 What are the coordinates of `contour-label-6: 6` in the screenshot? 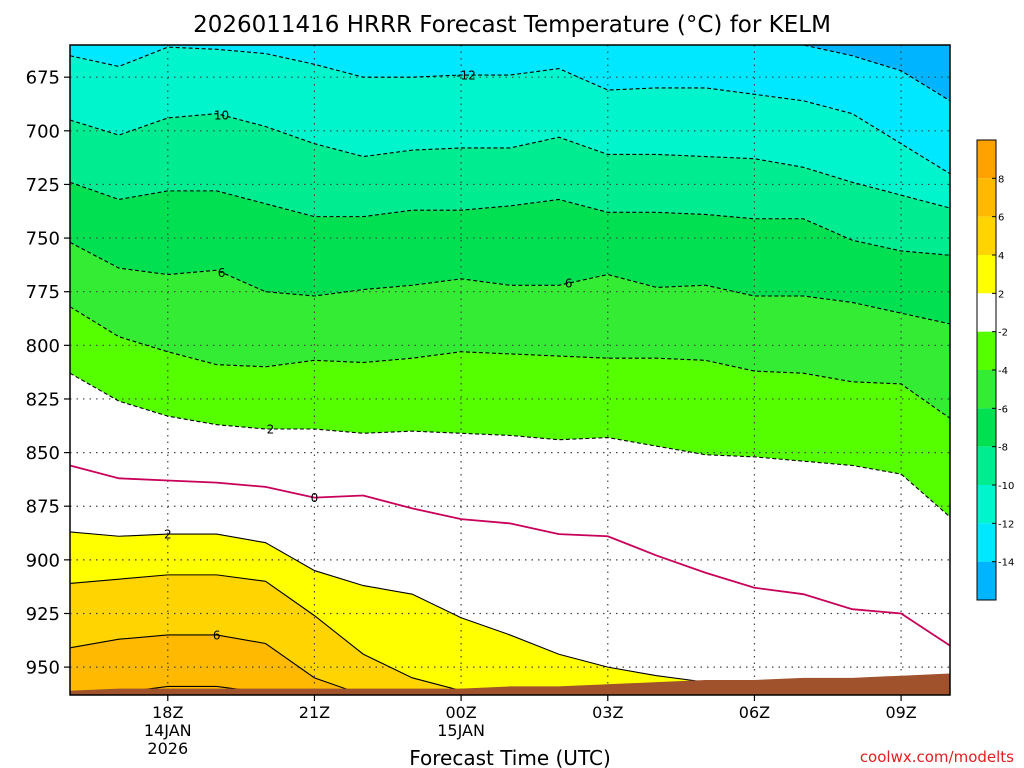 It's located at (217, 635).